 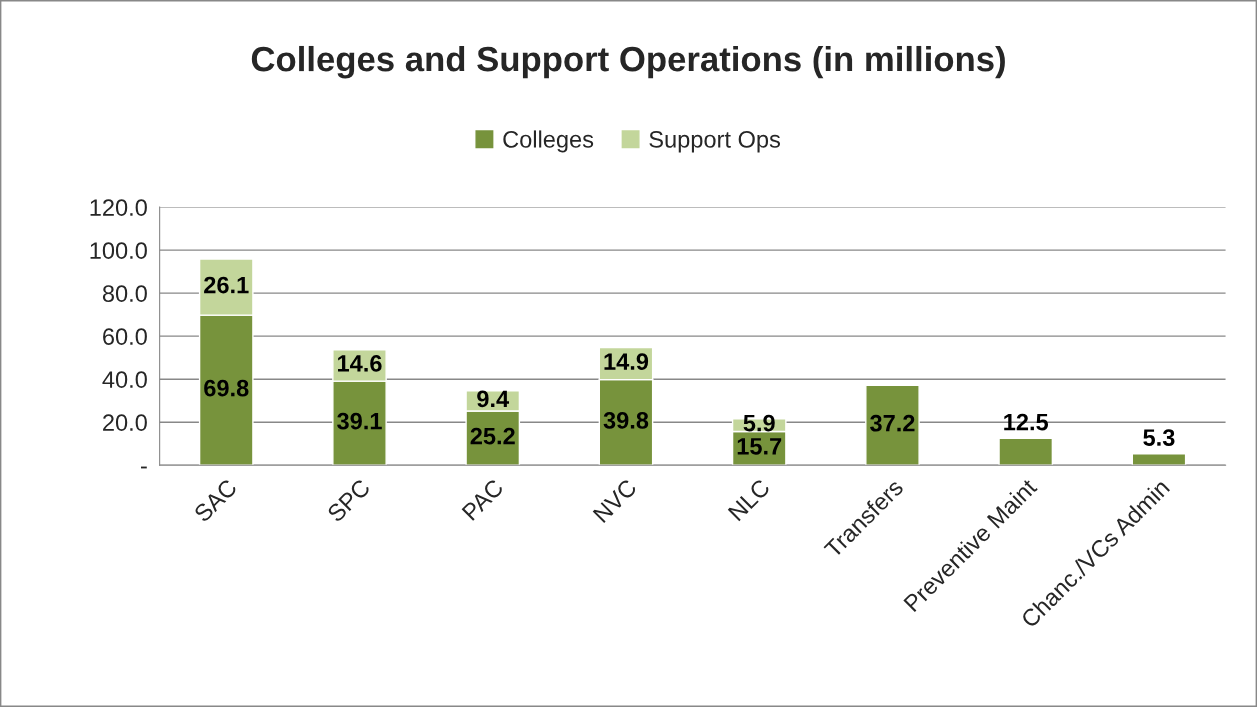 What do you see at coordinates (226, 285) in the screenshot?
I see `data-label: 26.1` at bounding box center [226, 285].